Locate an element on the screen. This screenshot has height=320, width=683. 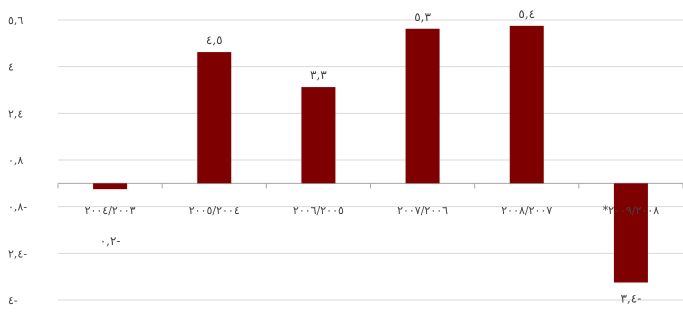
y-tick-label: ٢,٤ is located at coordinates (15, 113).